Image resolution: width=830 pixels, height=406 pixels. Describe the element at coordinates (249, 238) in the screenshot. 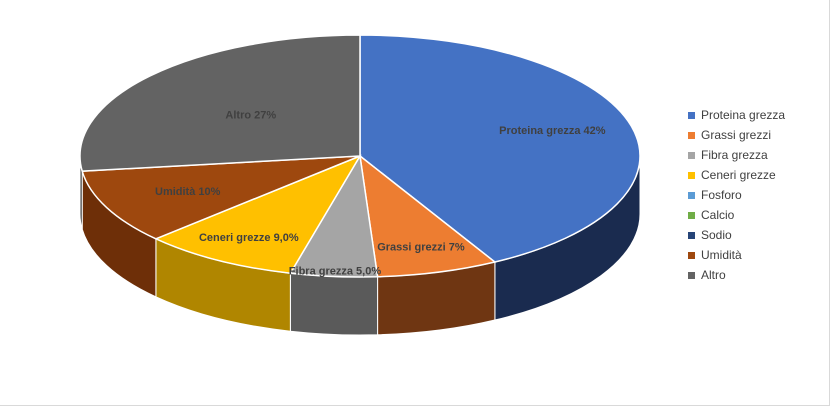

I see `data-label-3: Ceneri grezze 9,0%` at that location.